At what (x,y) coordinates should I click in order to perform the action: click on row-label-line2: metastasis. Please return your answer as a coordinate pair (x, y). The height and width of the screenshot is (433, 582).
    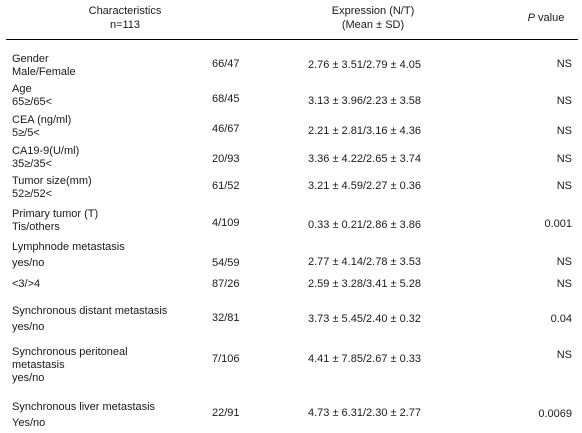
    Looking at the image, I should click on (38, 365).